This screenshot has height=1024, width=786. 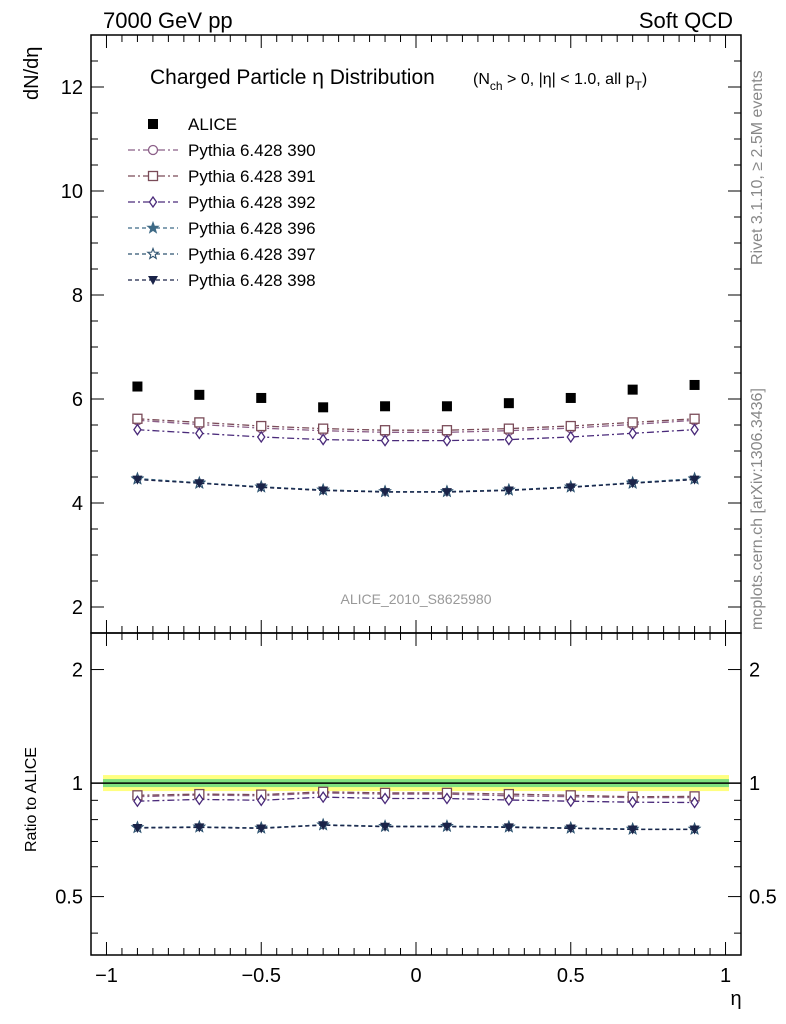 What do you see at coordinates (69, 898) in the screenshot?
I see `ratio-y-tick-label-left: 0.5` at bounding box center [69, 898].